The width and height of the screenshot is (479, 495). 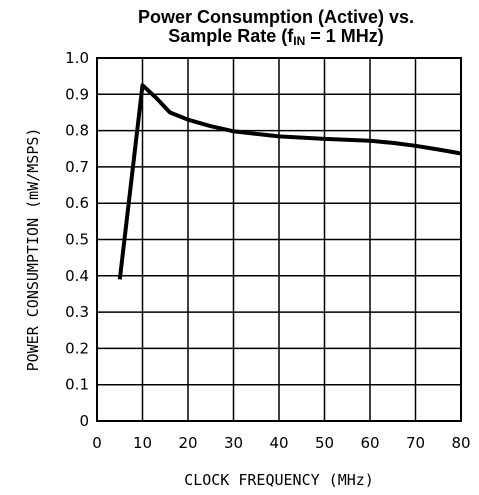 I want to click on title-line-2: Sample Rate (fIN = 1 MHz), so click(x=276, y=39).